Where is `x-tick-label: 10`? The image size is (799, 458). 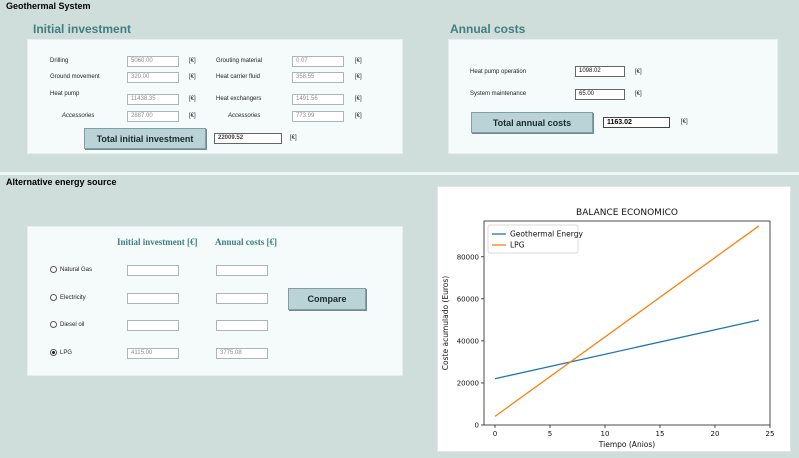
x-tick-label: 10 is located at coordinates (605, 434).